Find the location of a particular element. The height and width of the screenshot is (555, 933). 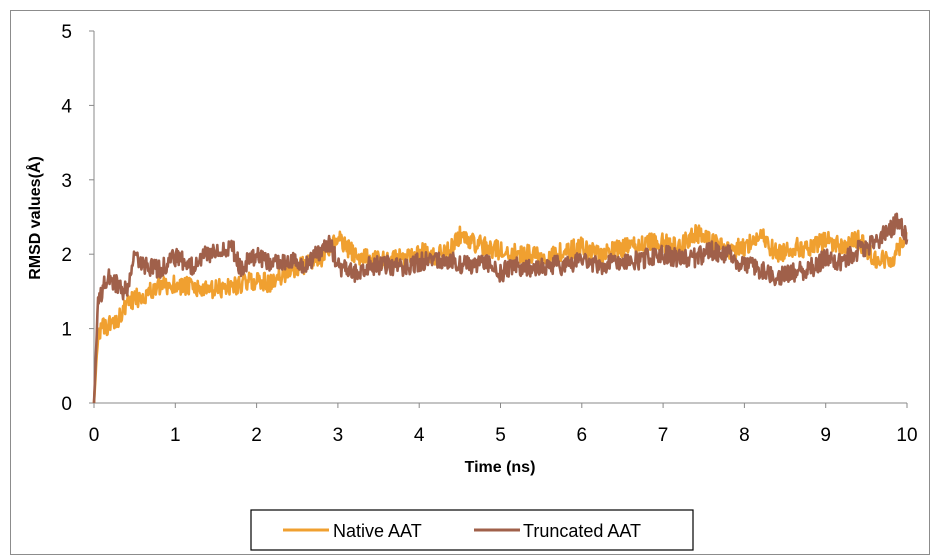

y-axis-title: RMSD values(Å) is located at coordinates (34, 218).